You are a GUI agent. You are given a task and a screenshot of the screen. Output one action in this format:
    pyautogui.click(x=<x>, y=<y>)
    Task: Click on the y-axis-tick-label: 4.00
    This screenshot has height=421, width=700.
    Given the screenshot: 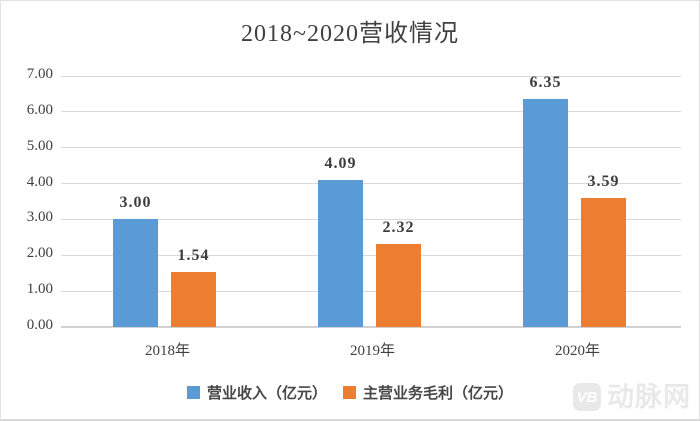 What is the action you would take?
    pyautogui.click(x=39, y=181)
    